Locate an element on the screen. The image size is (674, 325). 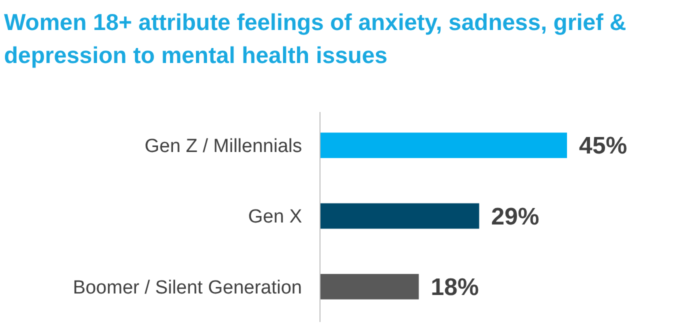
data-label: 45% is located at coordinates (603, 146).